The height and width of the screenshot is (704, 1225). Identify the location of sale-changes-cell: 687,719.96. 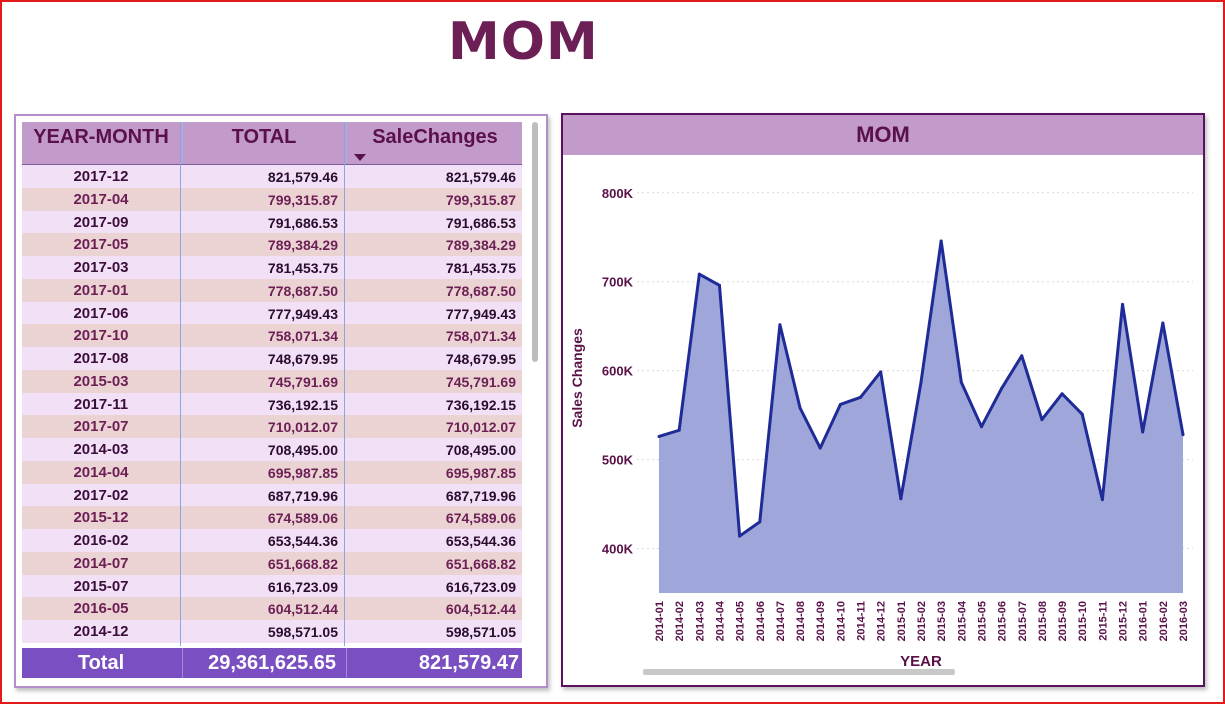
(480, 495).